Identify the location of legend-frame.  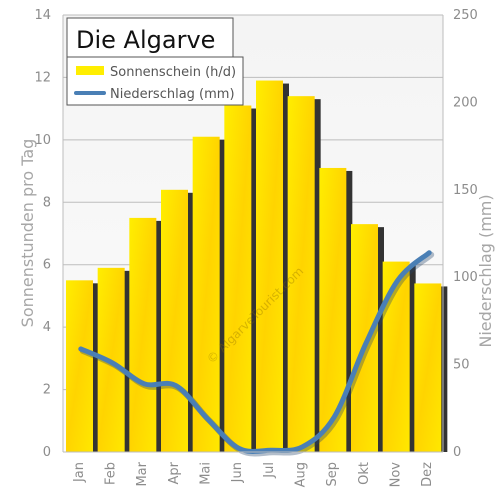
(155, 81).